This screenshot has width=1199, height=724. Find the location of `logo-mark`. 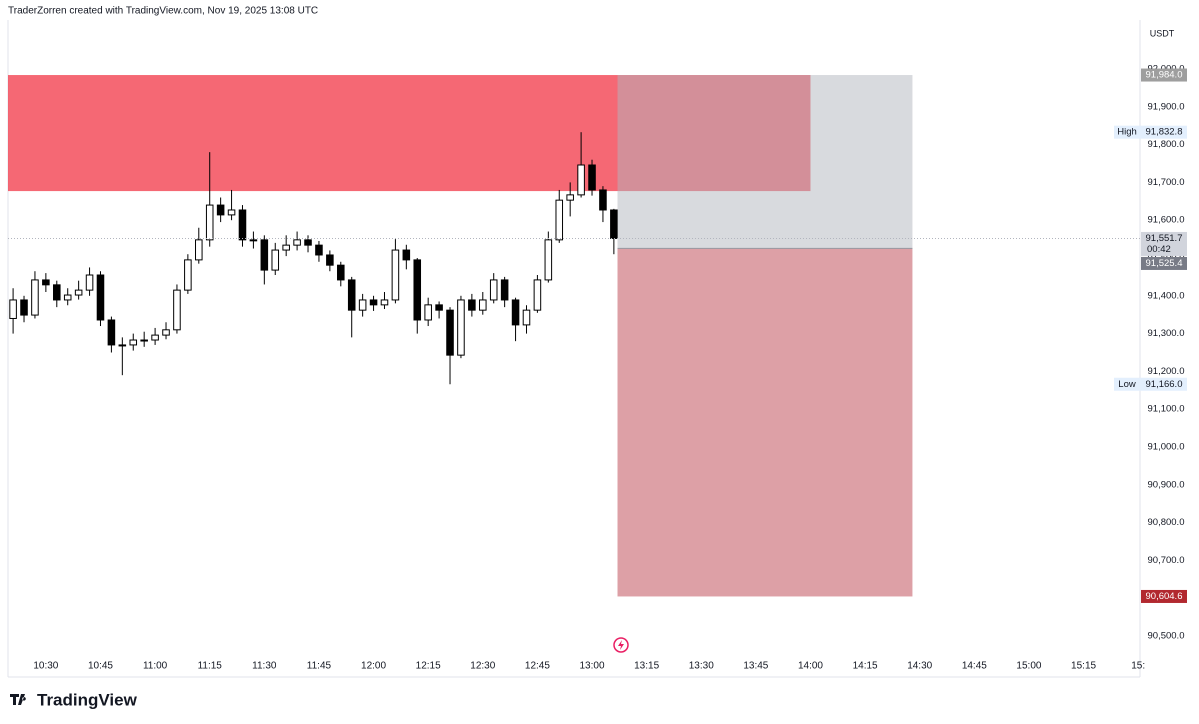

logo-mark is located at coordinates (18, 699).